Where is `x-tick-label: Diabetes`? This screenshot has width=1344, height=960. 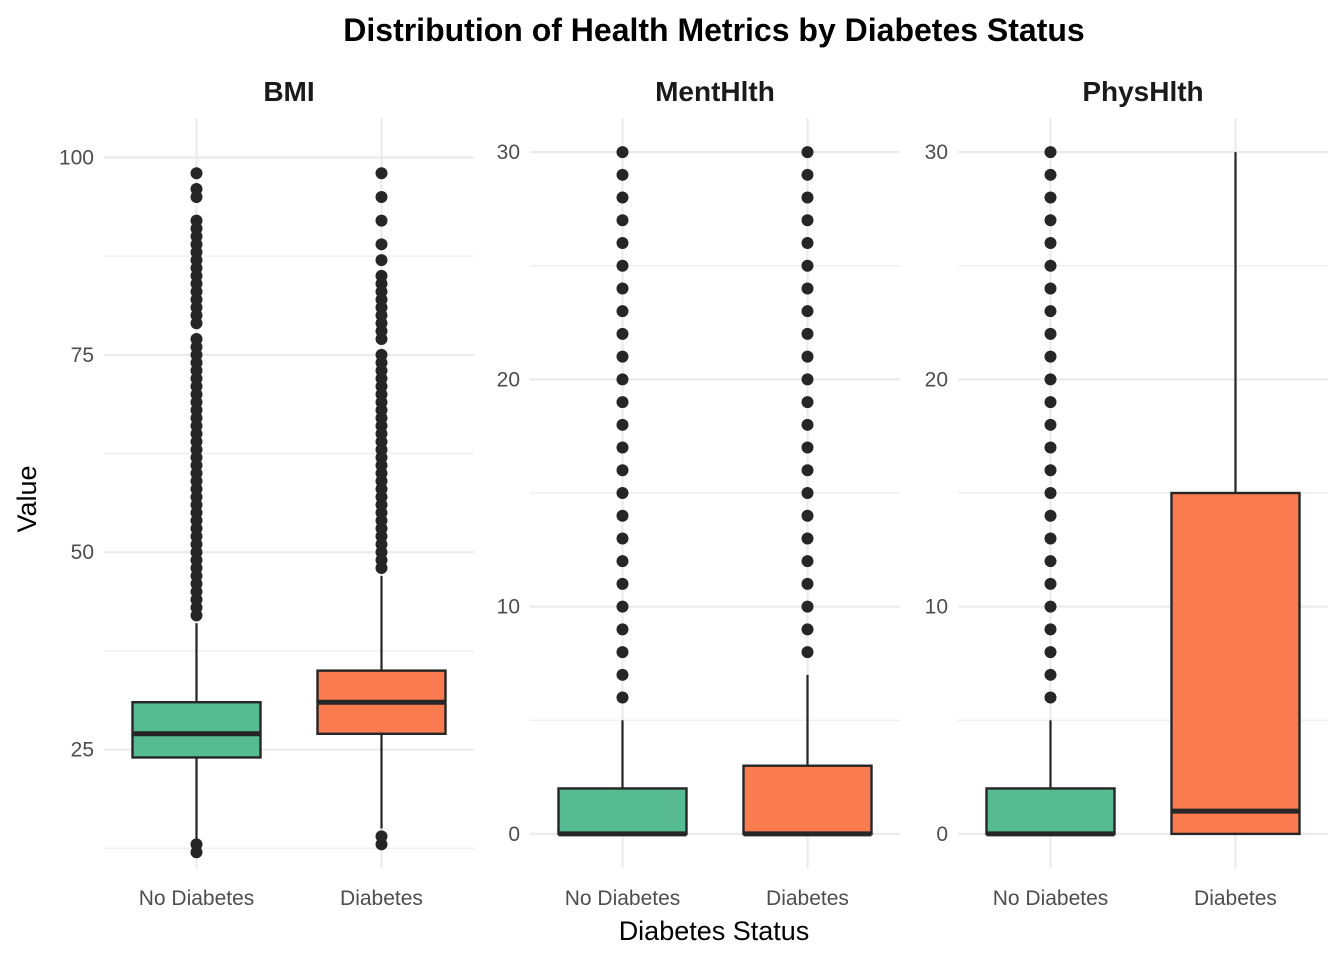 x-tick-label: Diabetes is located at coordinates (381, 898).